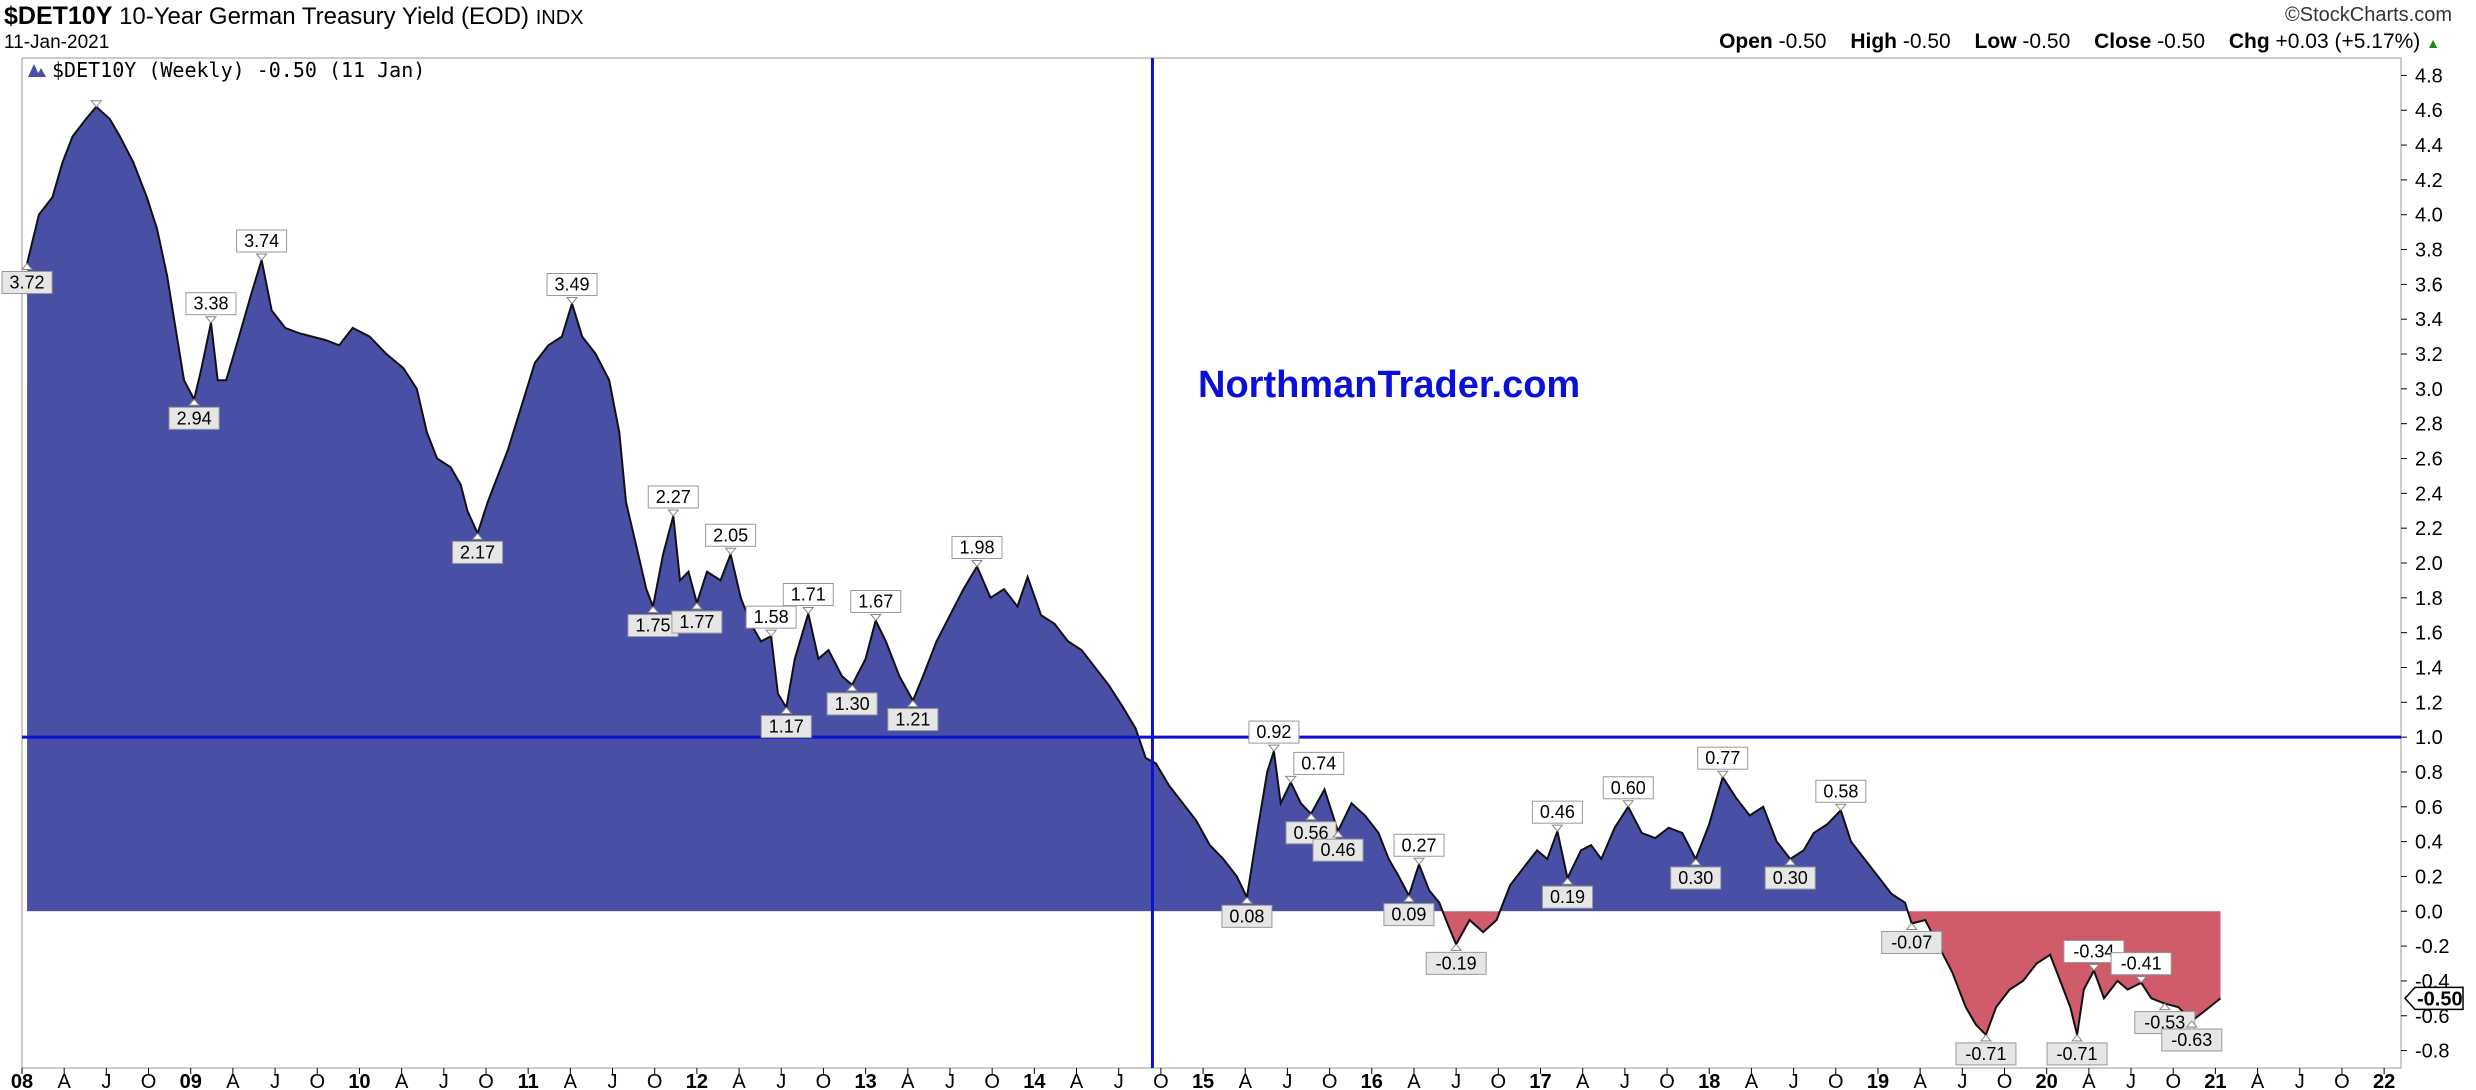 The width and height of the screenshot is (2476, 1090). What do you see at coordinates (2047, 1080) in the screenshot?
I see `x-tick-label: 20` at bounding box center [2047, 1080].